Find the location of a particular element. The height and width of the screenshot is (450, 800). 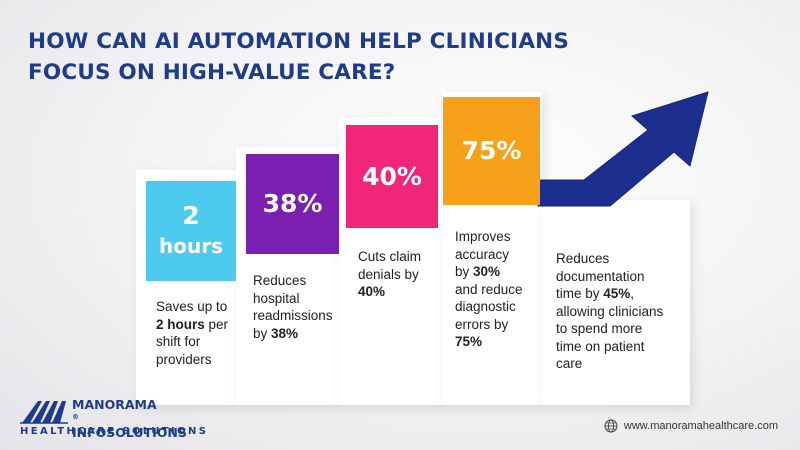

manorama-logo-icon is located at coordinates (44, 412).